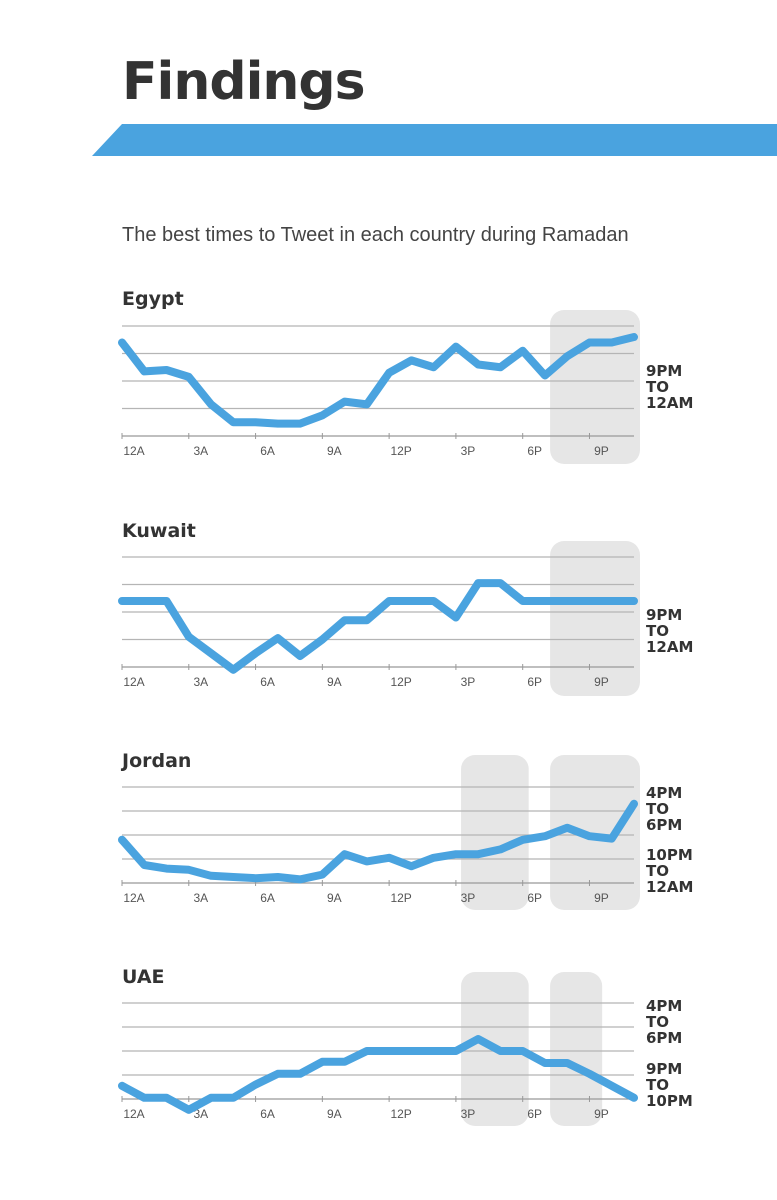 This screenshot has width=777, height=1200. What do you see at coordinates (669, 1100) in the screenshot?
I see `window-label-line: 10PM` at bounding box center [669, 1100].